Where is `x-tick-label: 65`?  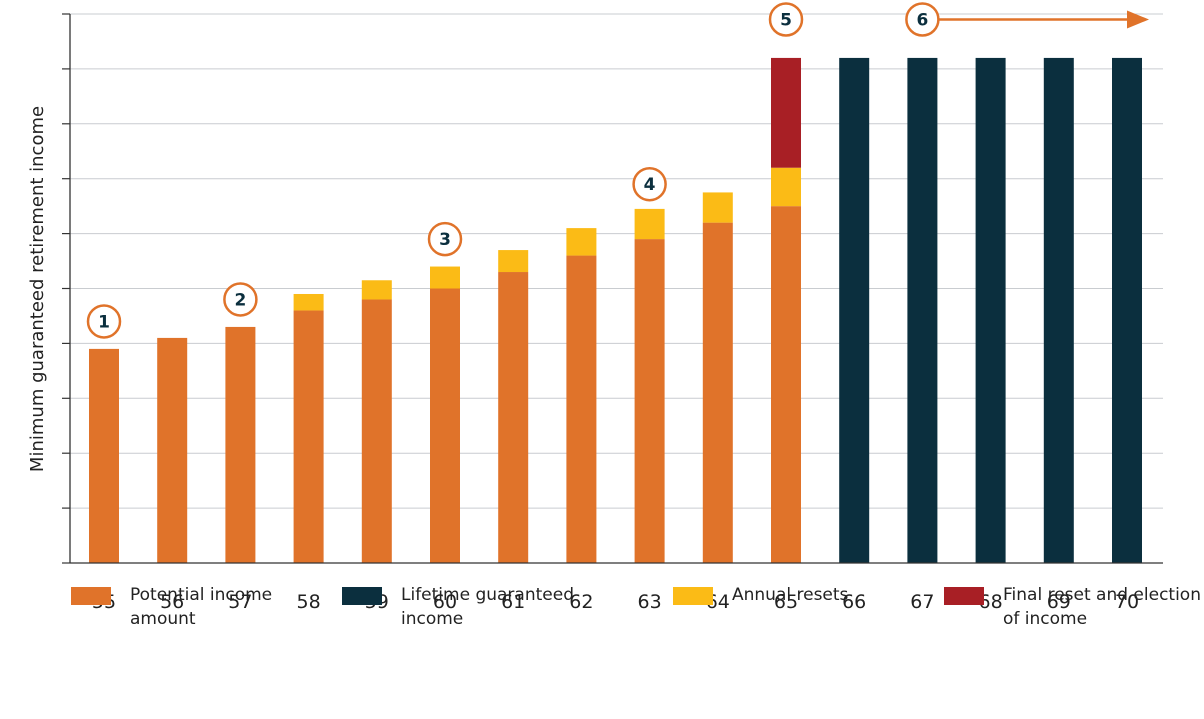
x-tick-label: 65 is located at coordinates (786, 602).